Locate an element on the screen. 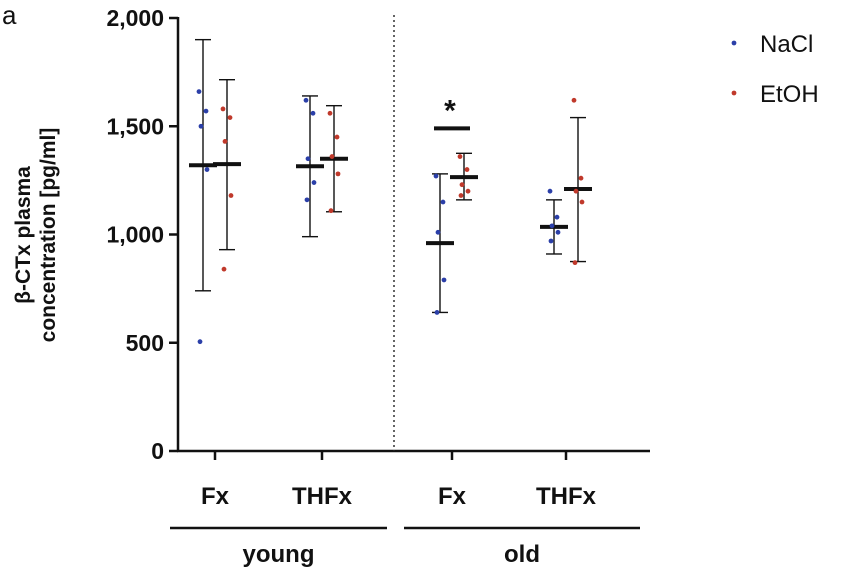  group-label: old is located at coordinates (522, 554).